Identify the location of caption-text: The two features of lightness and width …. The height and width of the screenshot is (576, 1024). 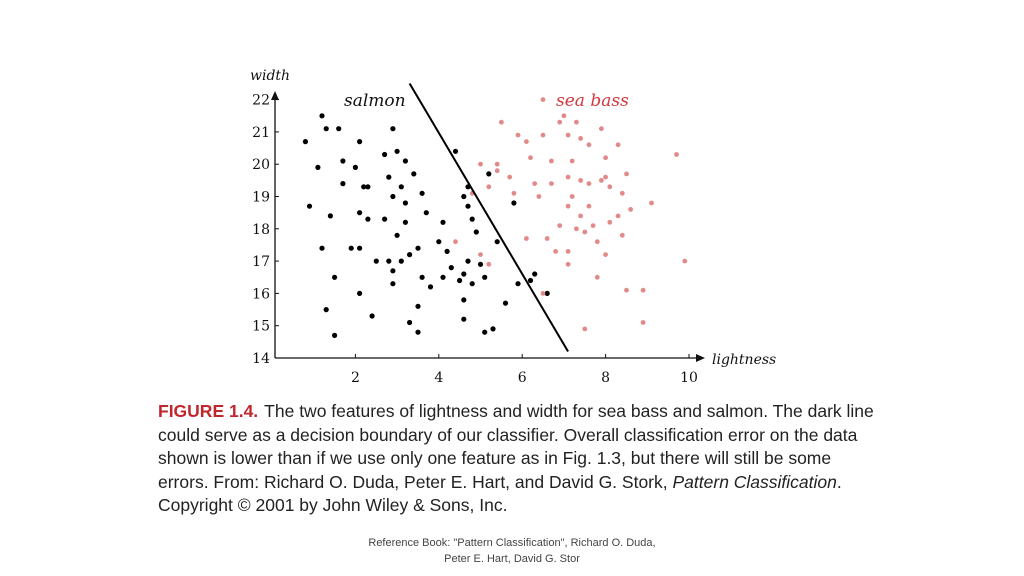
(516, 446).